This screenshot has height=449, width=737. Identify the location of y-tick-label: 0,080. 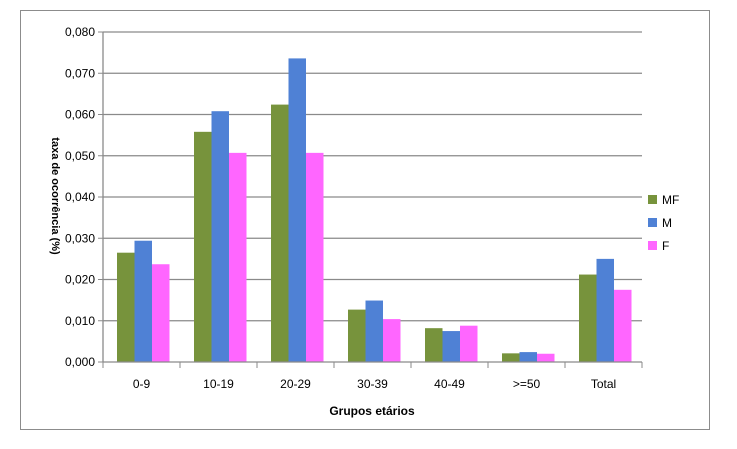
(80, 32).